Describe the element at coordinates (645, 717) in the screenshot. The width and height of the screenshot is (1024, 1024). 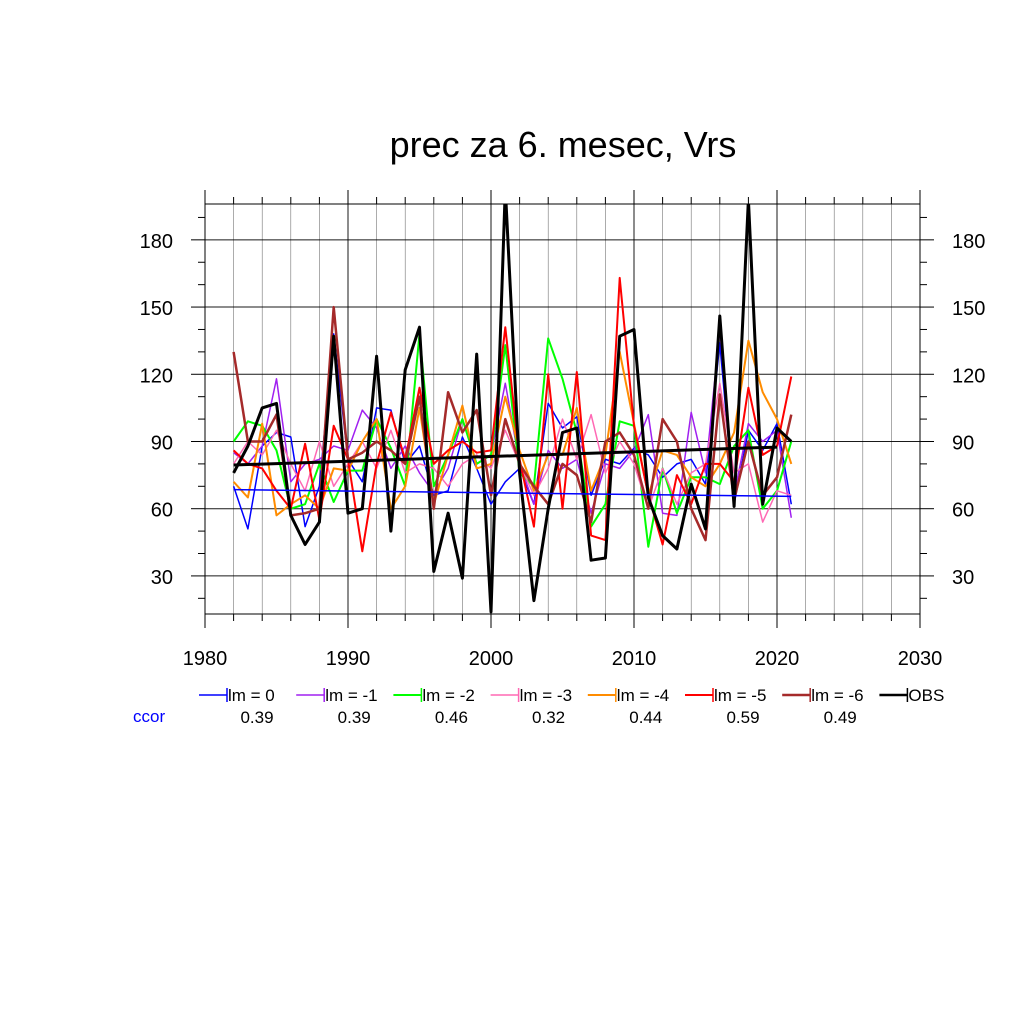
I see `ccor-value-4: 0.44` at that location.